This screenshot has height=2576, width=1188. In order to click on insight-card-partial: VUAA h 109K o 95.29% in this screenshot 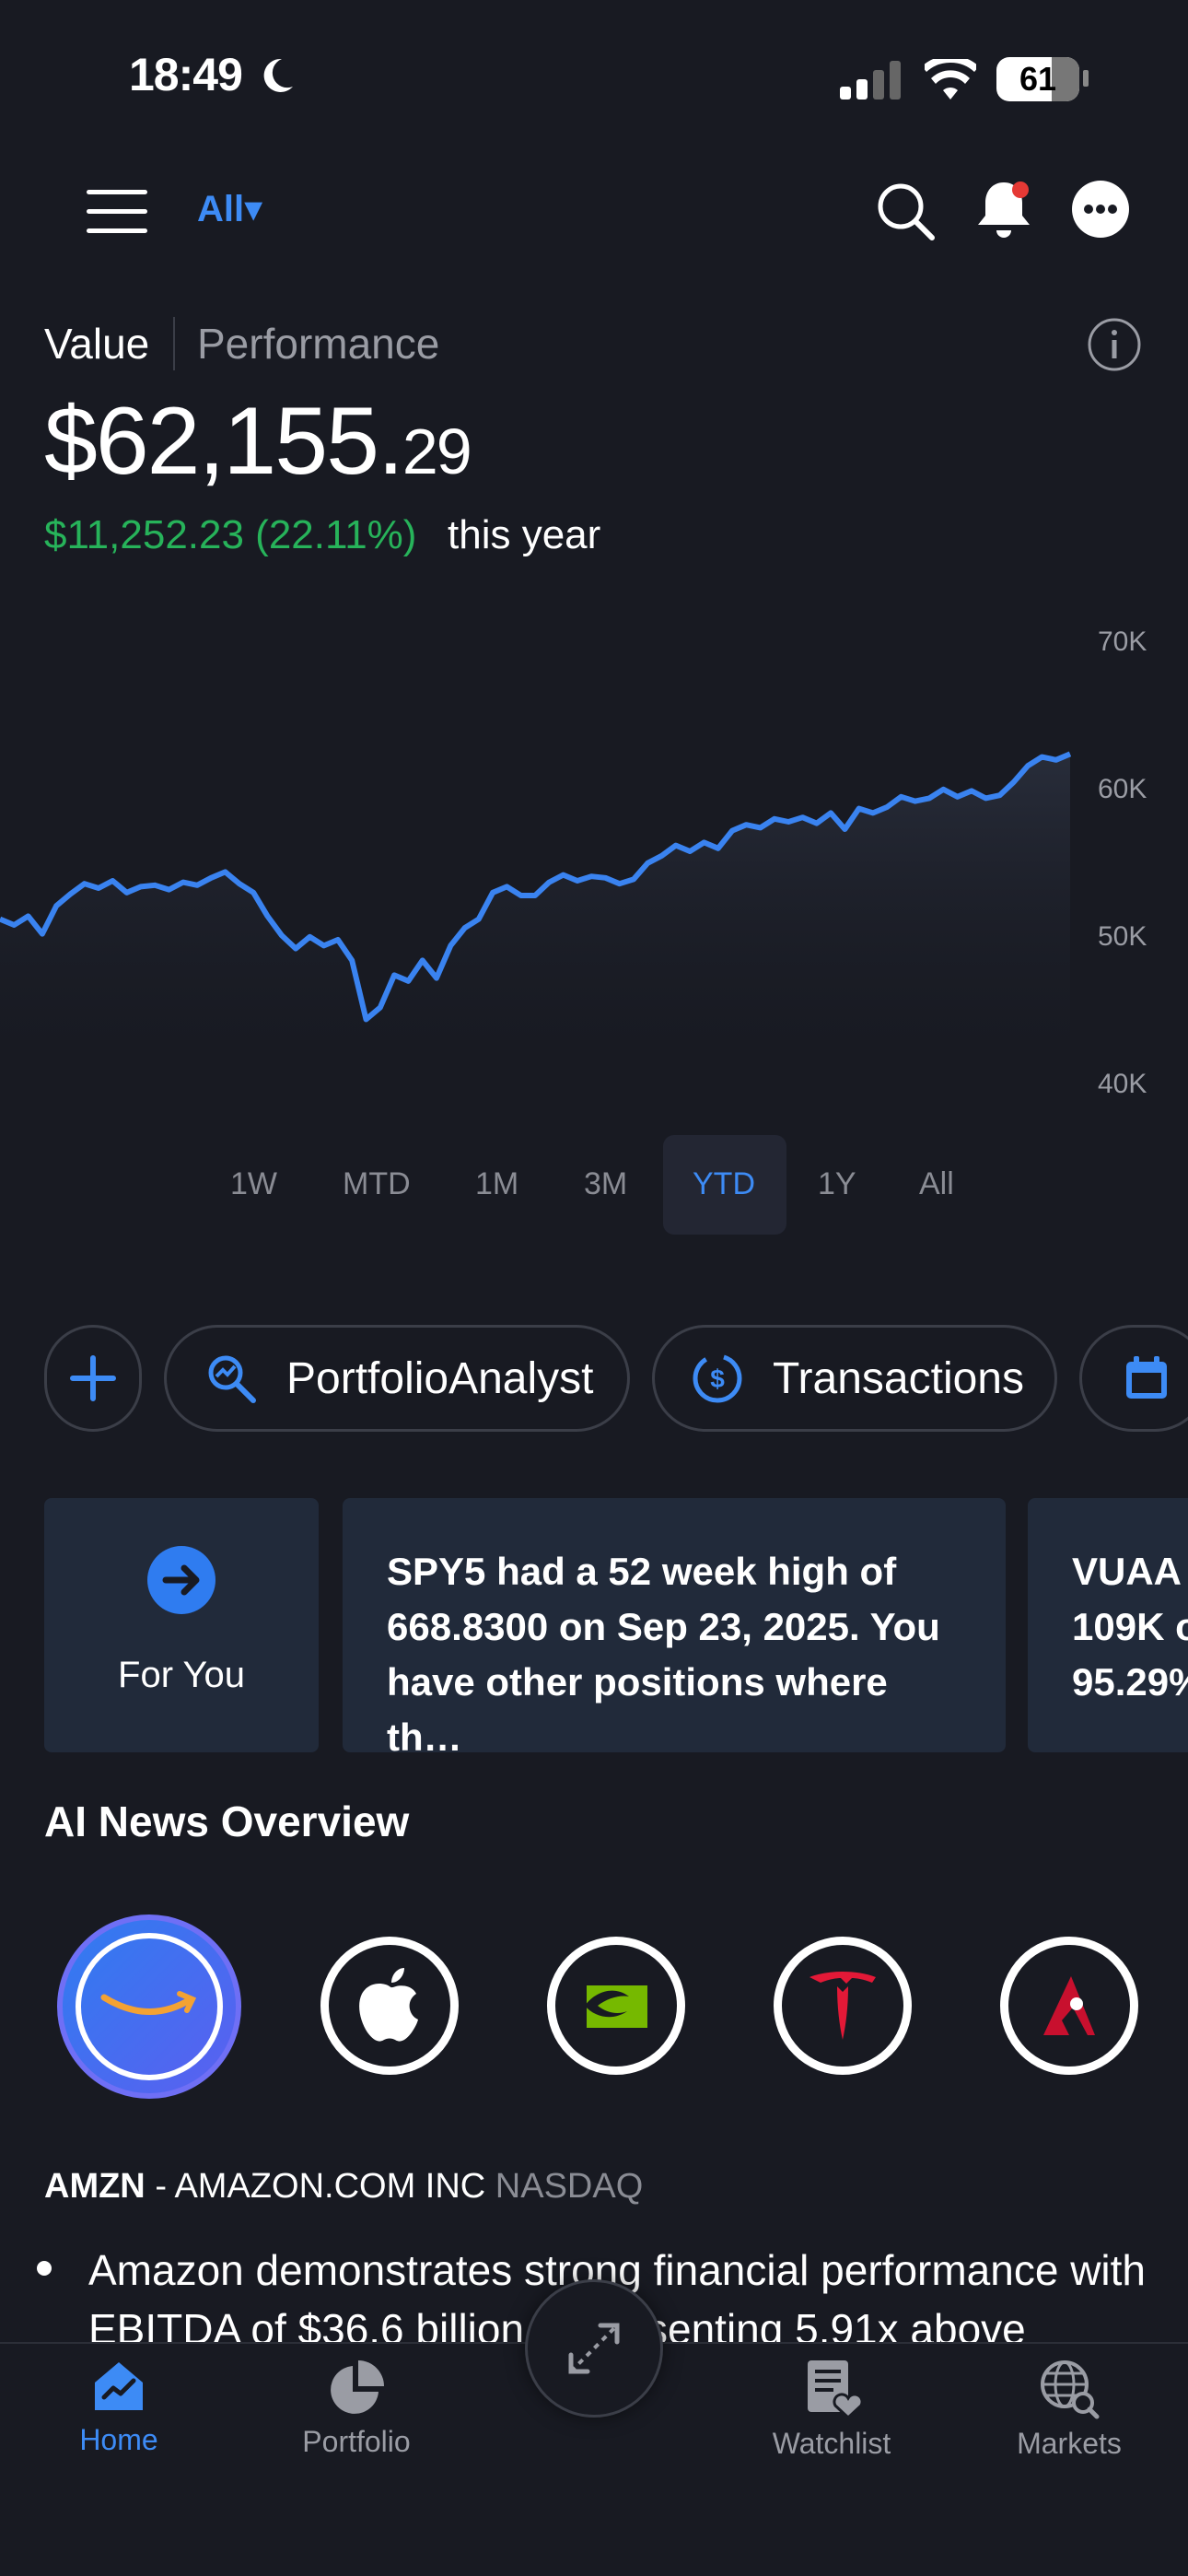, I will do `click(1108, 1625)`.